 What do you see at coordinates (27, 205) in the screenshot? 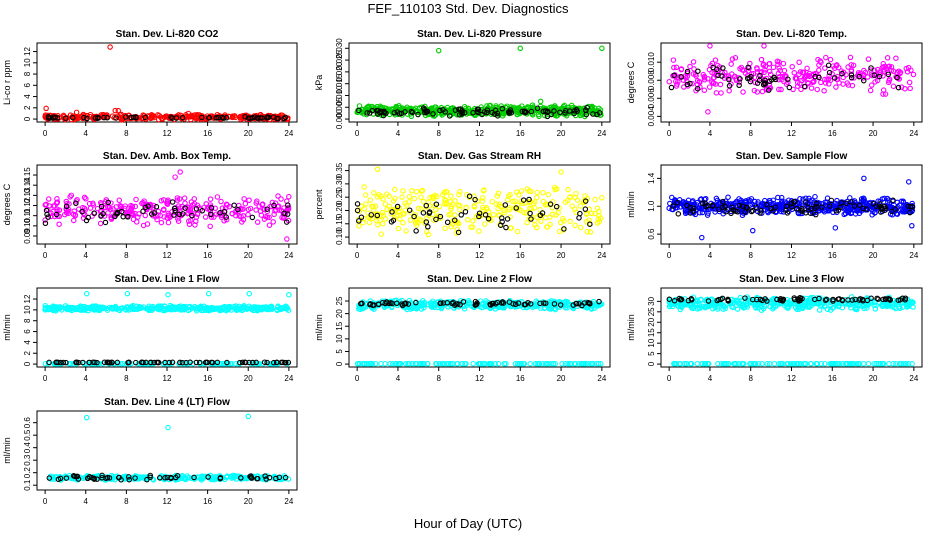
I see `y-tick-label: 0.12` at bounding box center [27, 205].